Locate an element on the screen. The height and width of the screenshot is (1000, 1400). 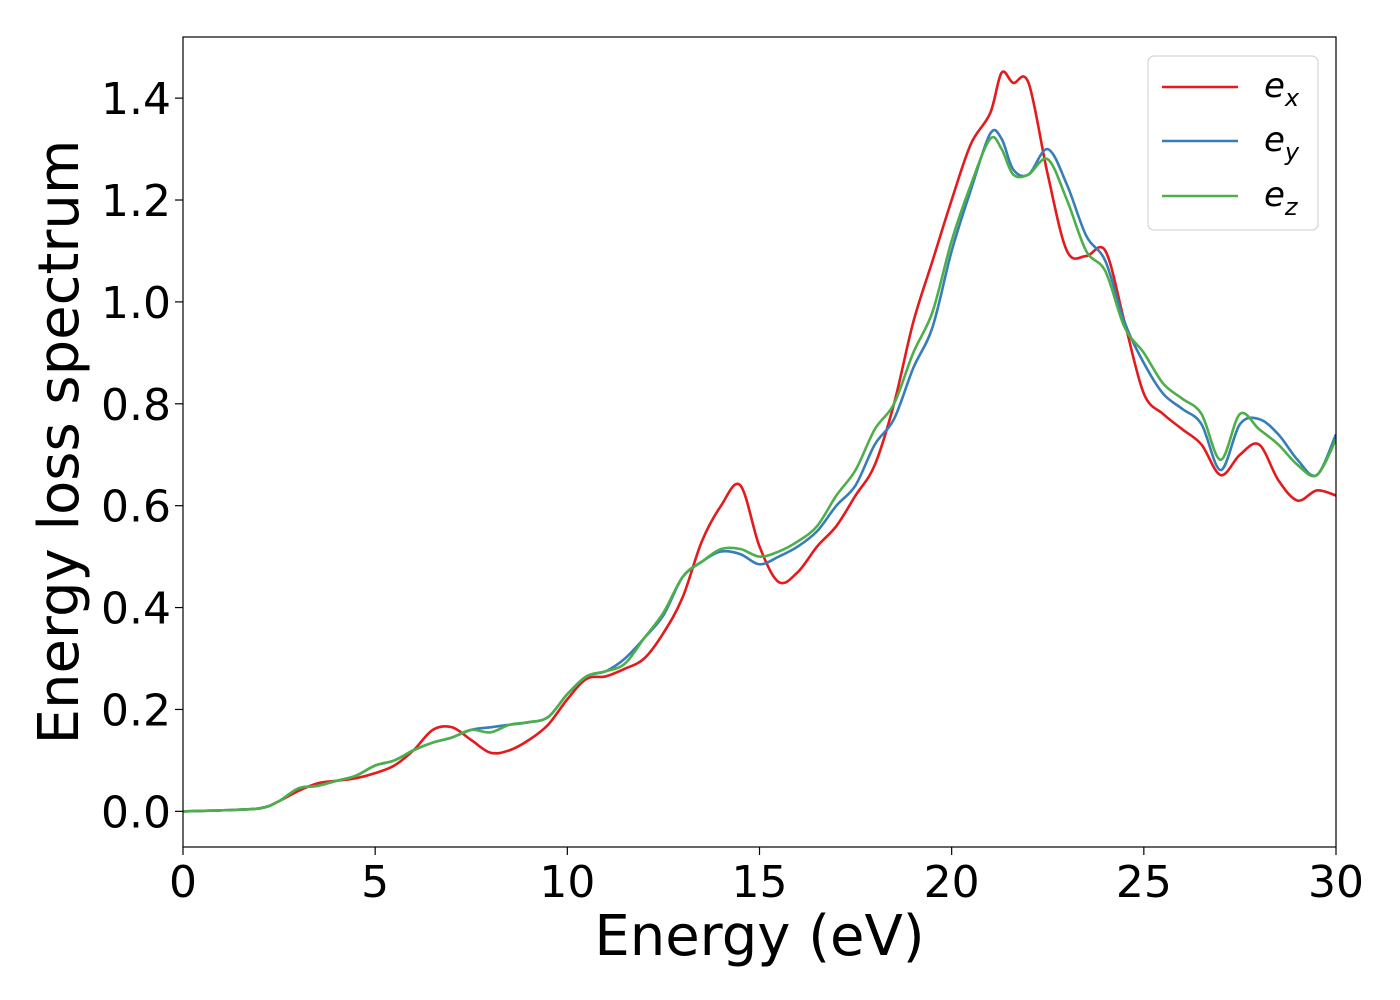
y-tick-label: 0.8 is located at coordinates (136, 405).